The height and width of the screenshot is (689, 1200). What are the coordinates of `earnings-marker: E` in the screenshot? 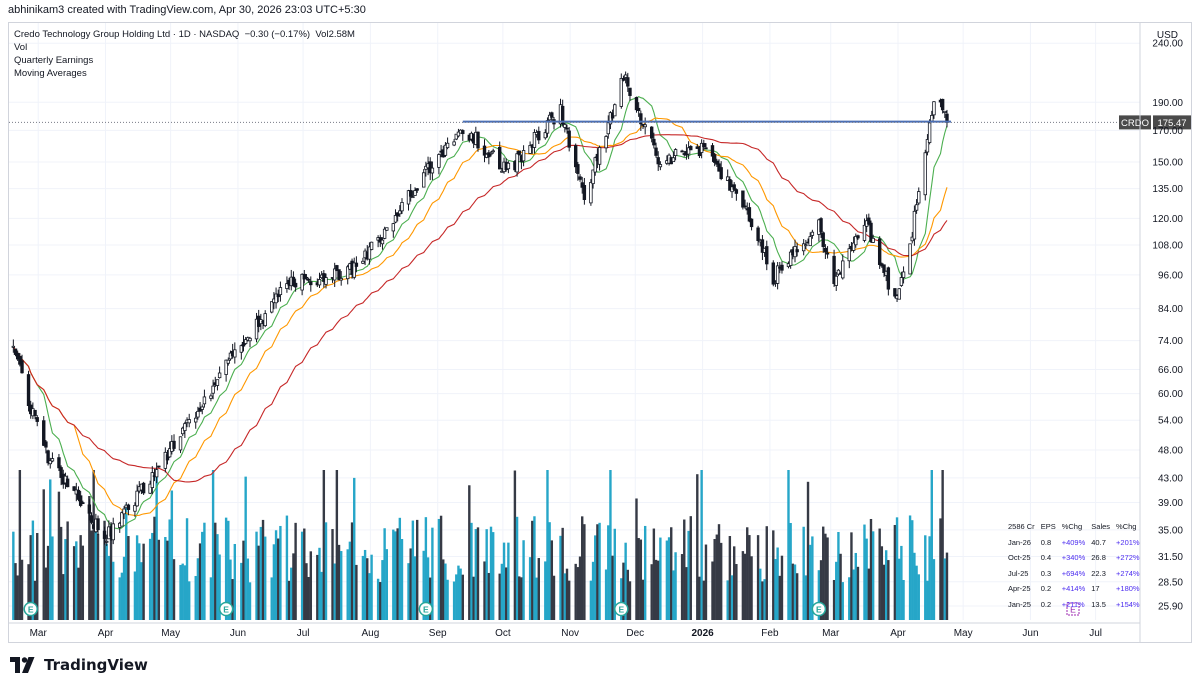 It's located at (819, 609).